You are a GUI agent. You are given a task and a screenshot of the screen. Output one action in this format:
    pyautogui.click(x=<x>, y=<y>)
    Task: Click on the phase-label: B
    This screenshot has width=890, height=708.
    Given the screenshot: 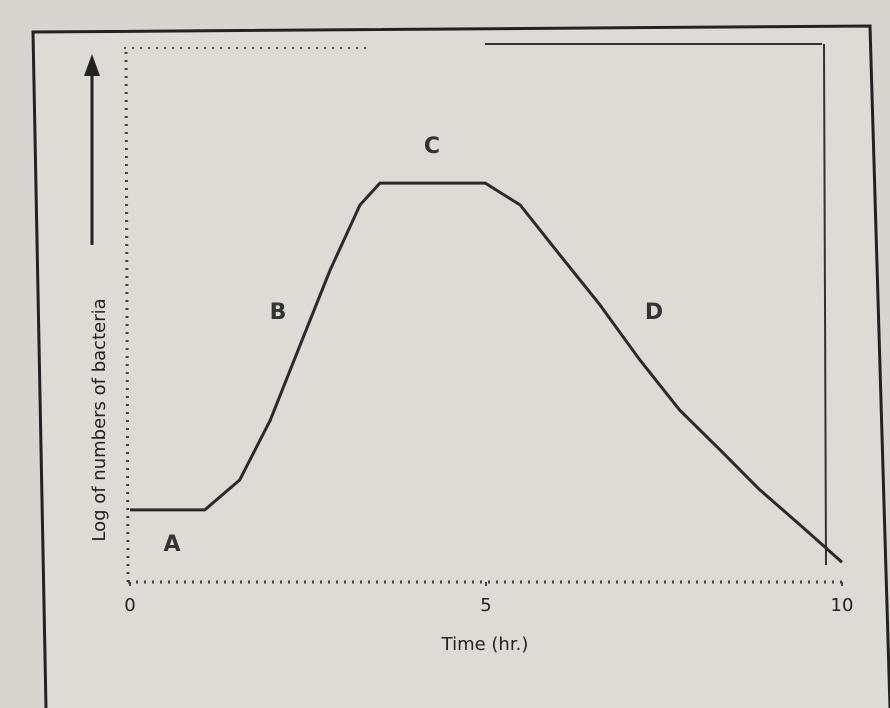 What is the action you would take?
    pyautogui.click(x=278, y=312)
    